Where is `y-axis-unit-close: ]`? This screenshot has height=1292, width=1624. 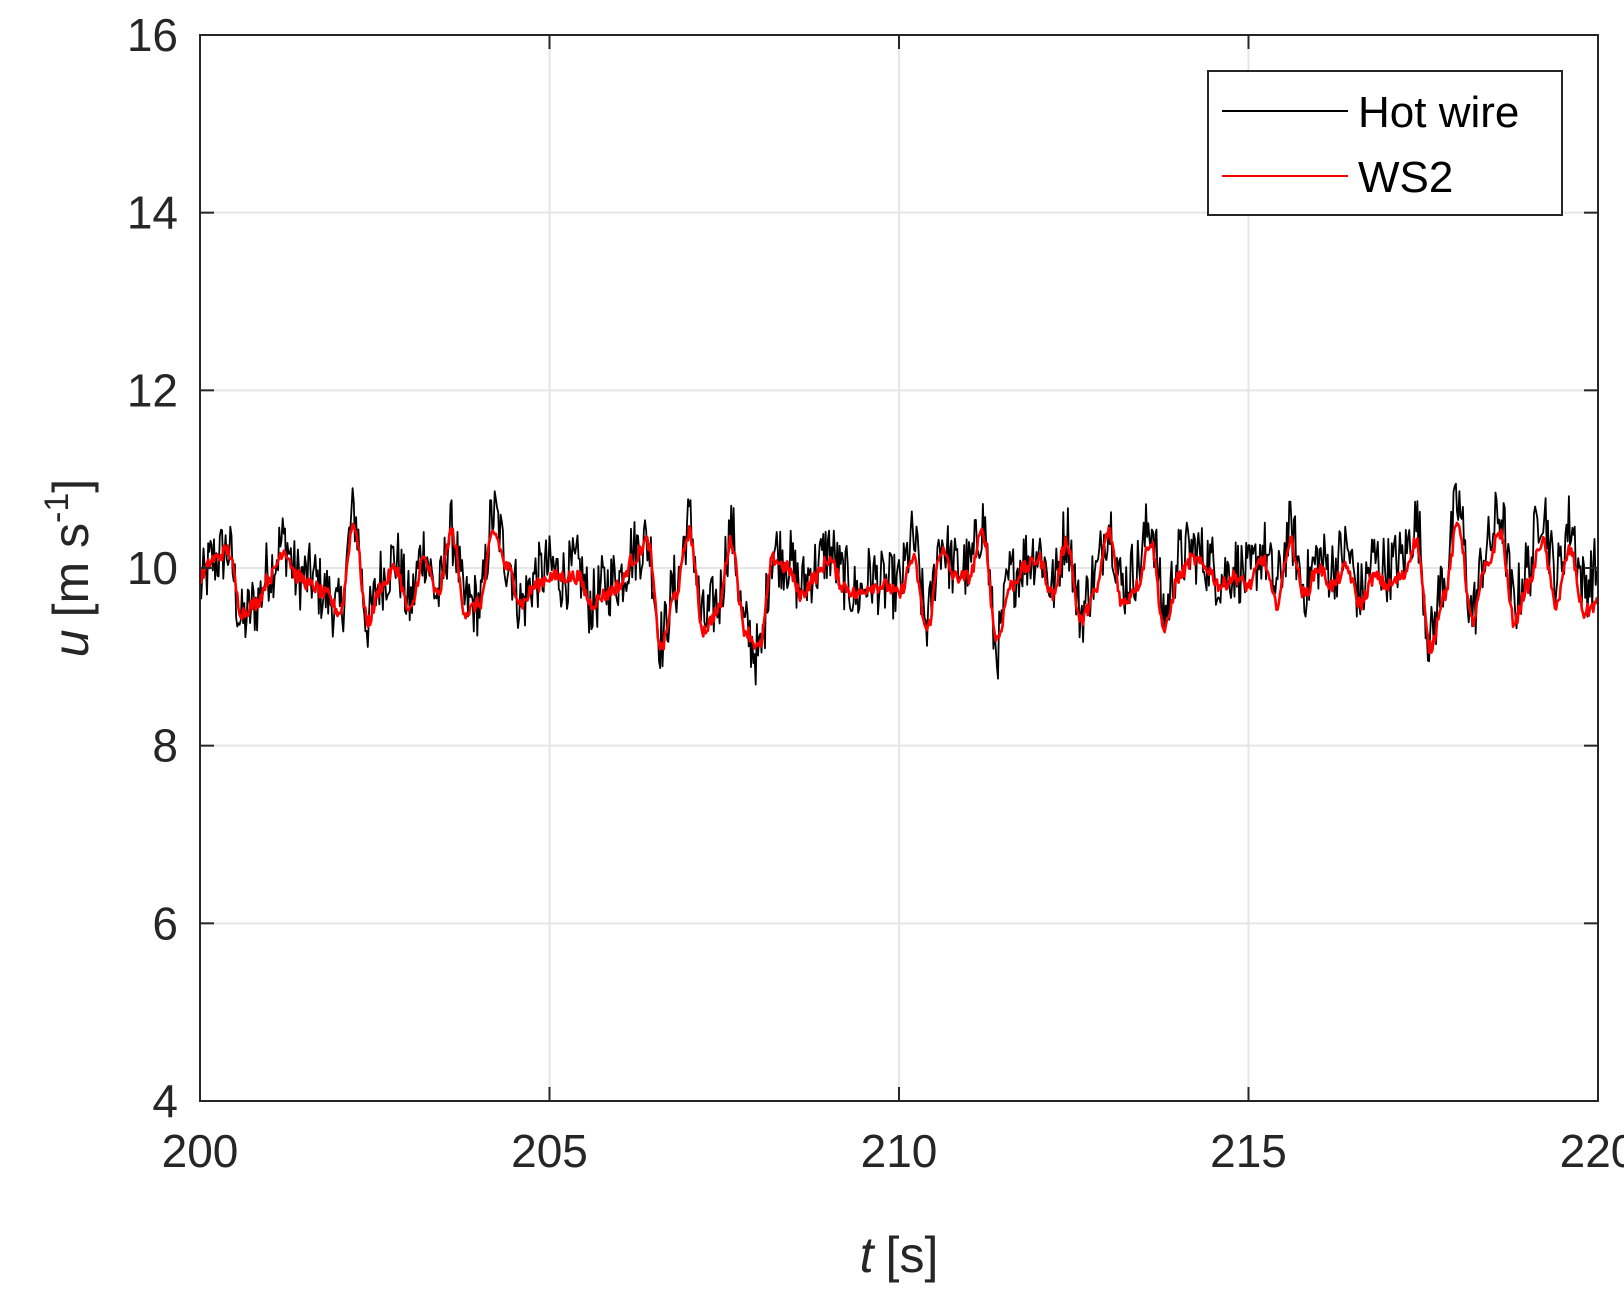 y-axis-unit-close: ] is located at coordinates (71, 486).